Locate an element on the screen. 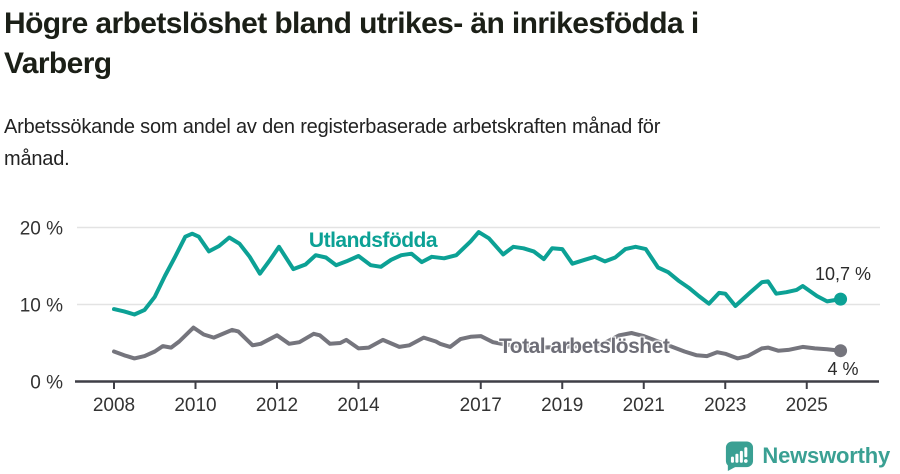 The width and height of the screenshot is (900, 474). end-value-label-total: 4 % is located at coordinates (843, 369).